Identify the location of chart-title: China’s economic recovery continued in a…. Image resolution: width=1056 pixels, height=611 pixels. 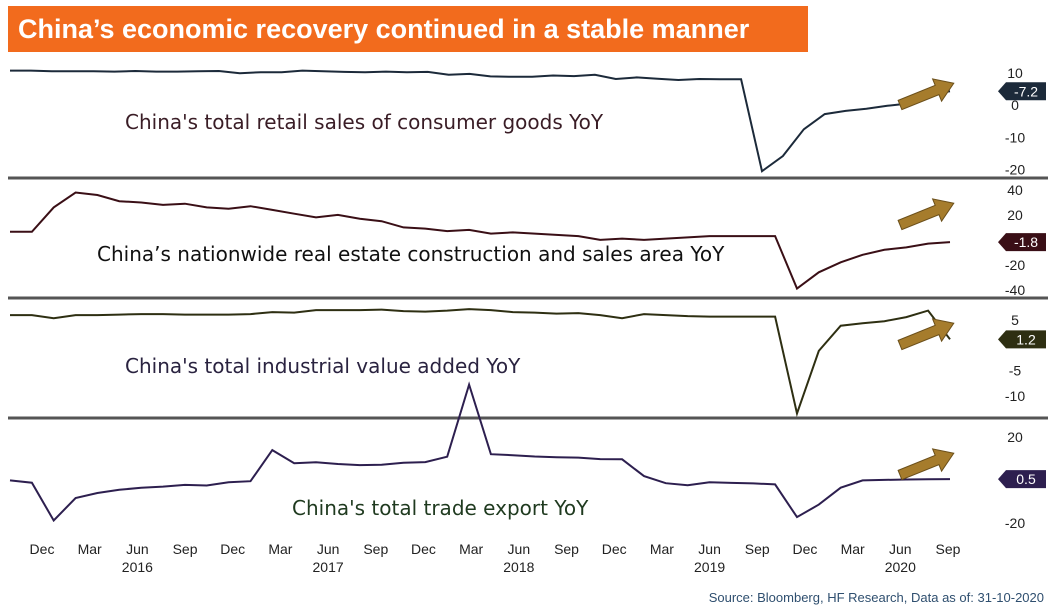
(408, 29).